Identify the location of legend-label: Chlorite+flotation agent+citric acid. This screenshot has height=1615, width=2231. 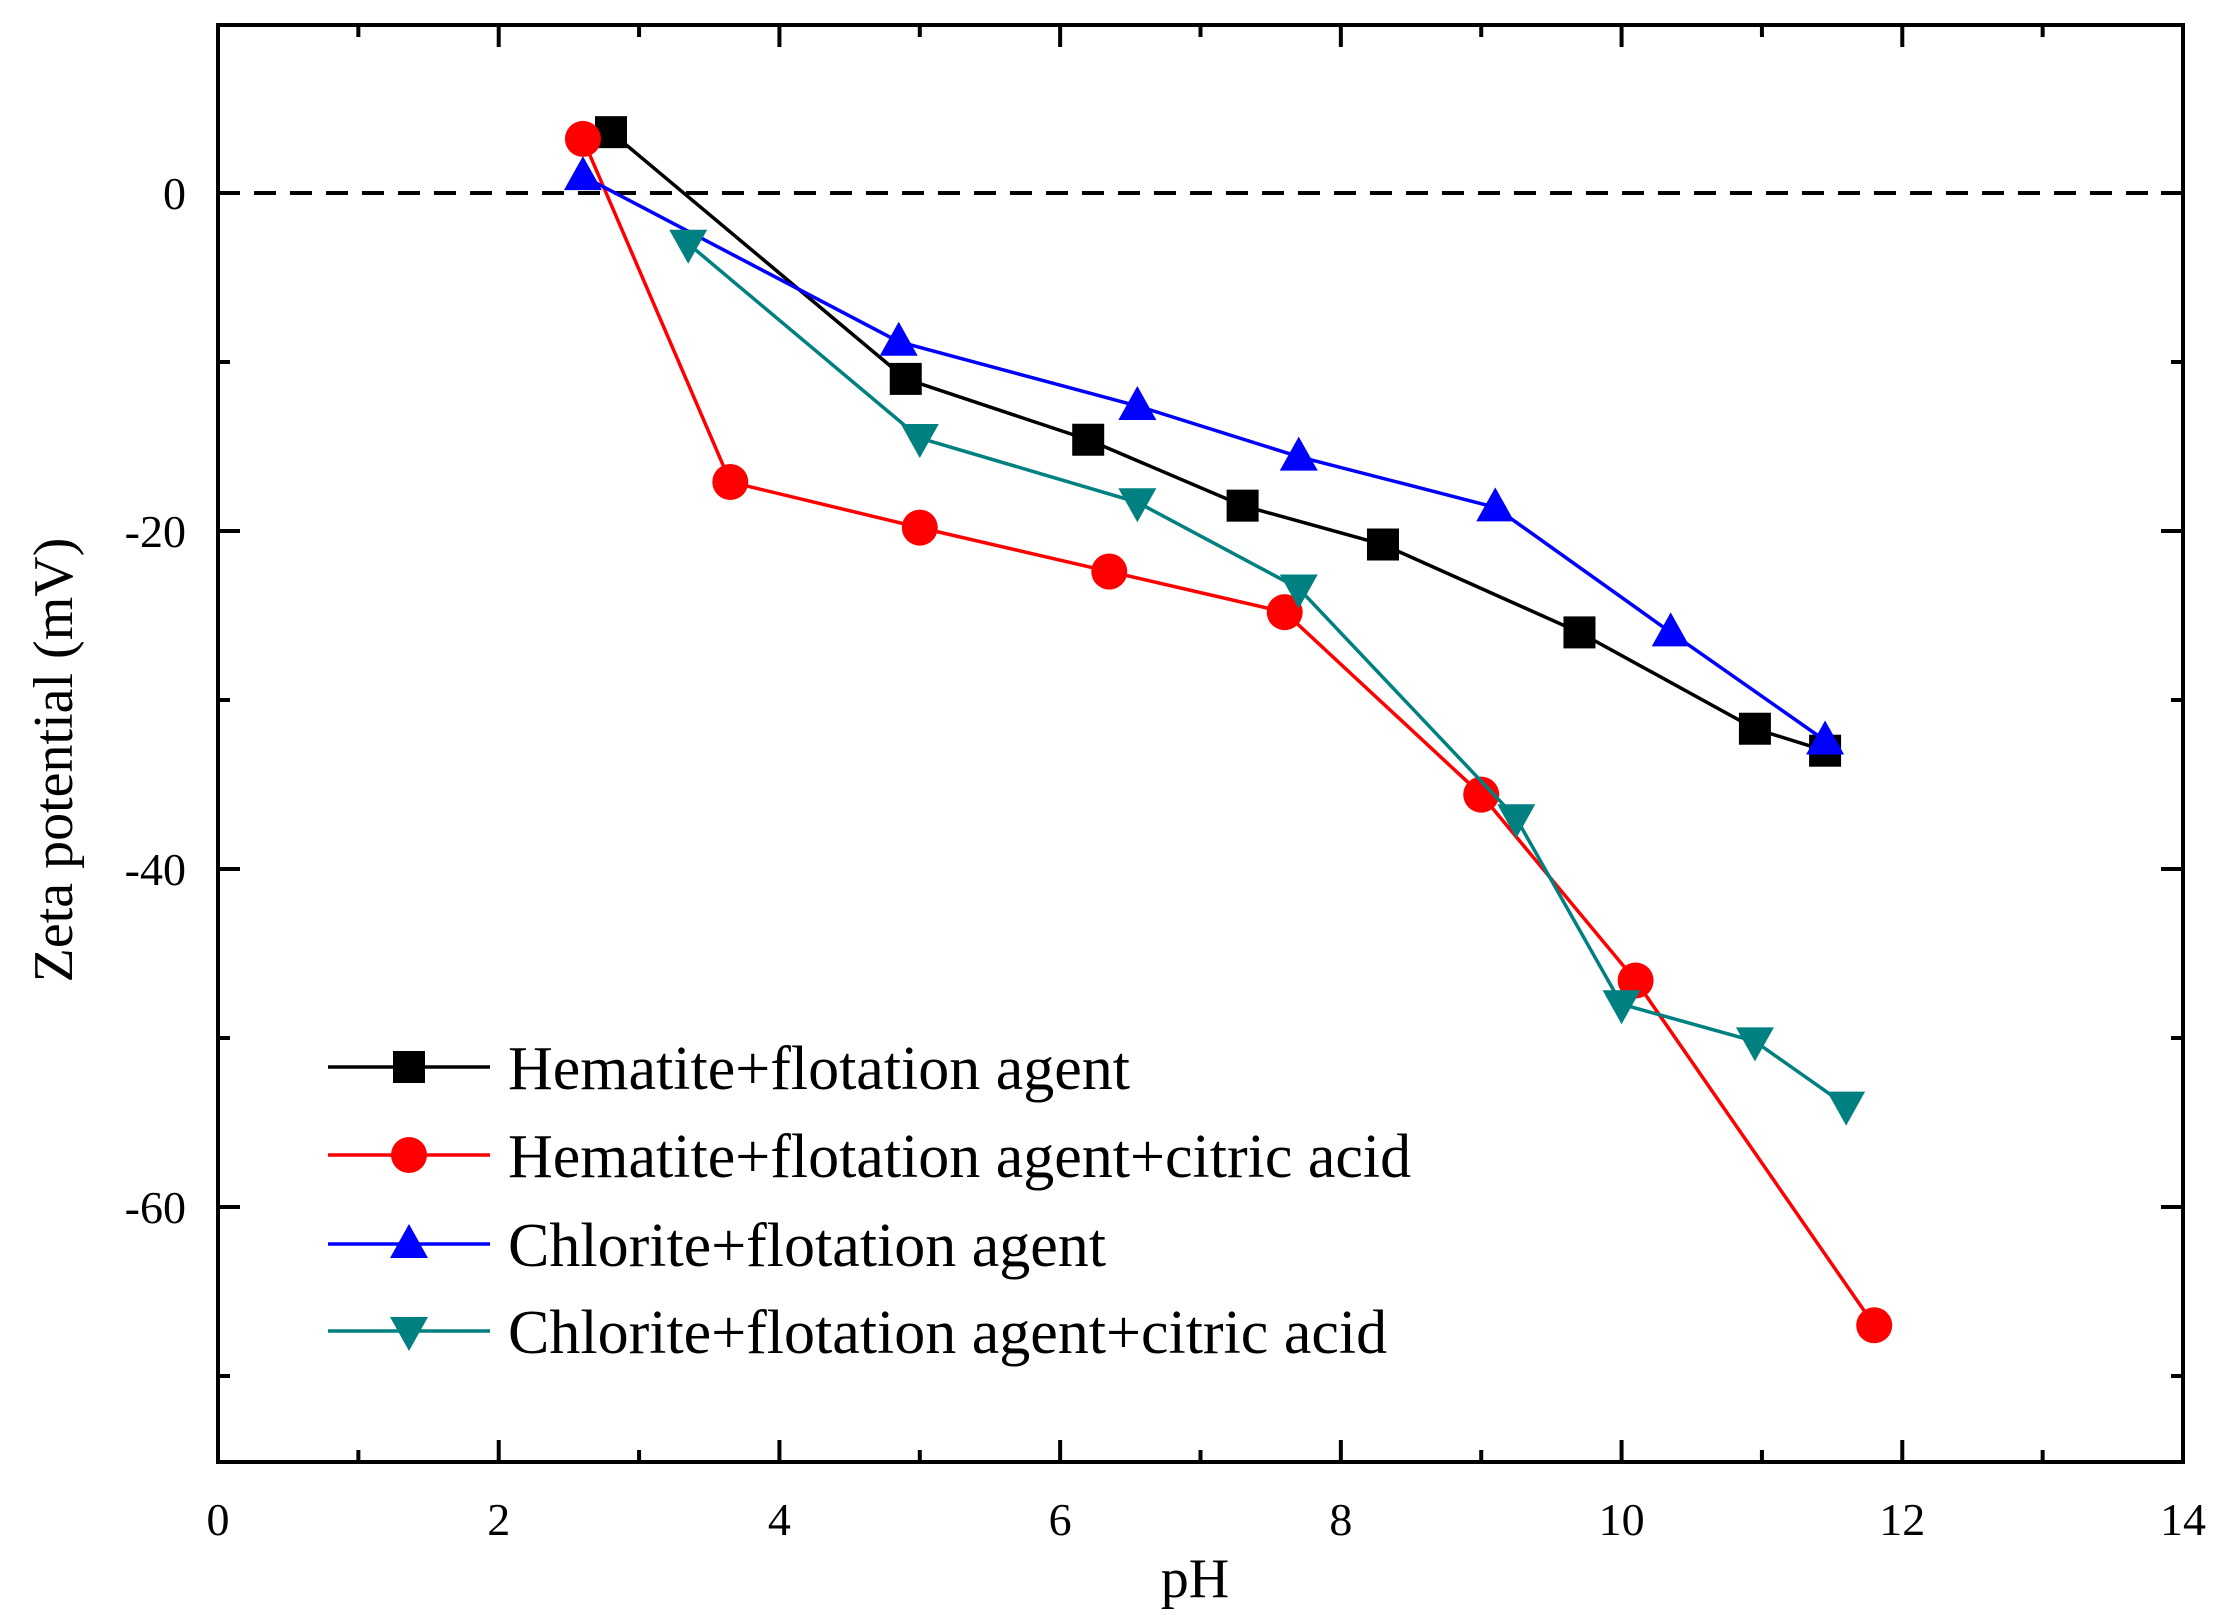
(947, 1333).